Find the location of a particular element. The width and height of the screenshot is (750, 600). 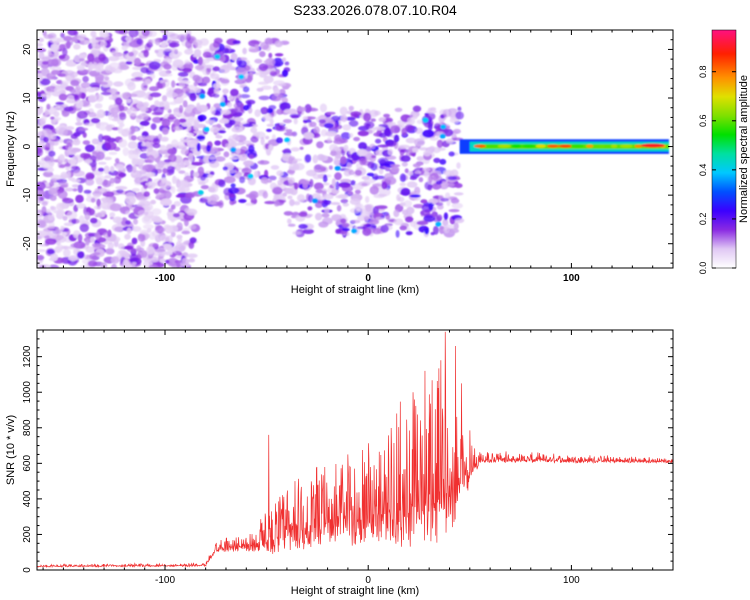

figure-title: S233.2026.078.07.10.R04 is located at coordinates (375, 10).